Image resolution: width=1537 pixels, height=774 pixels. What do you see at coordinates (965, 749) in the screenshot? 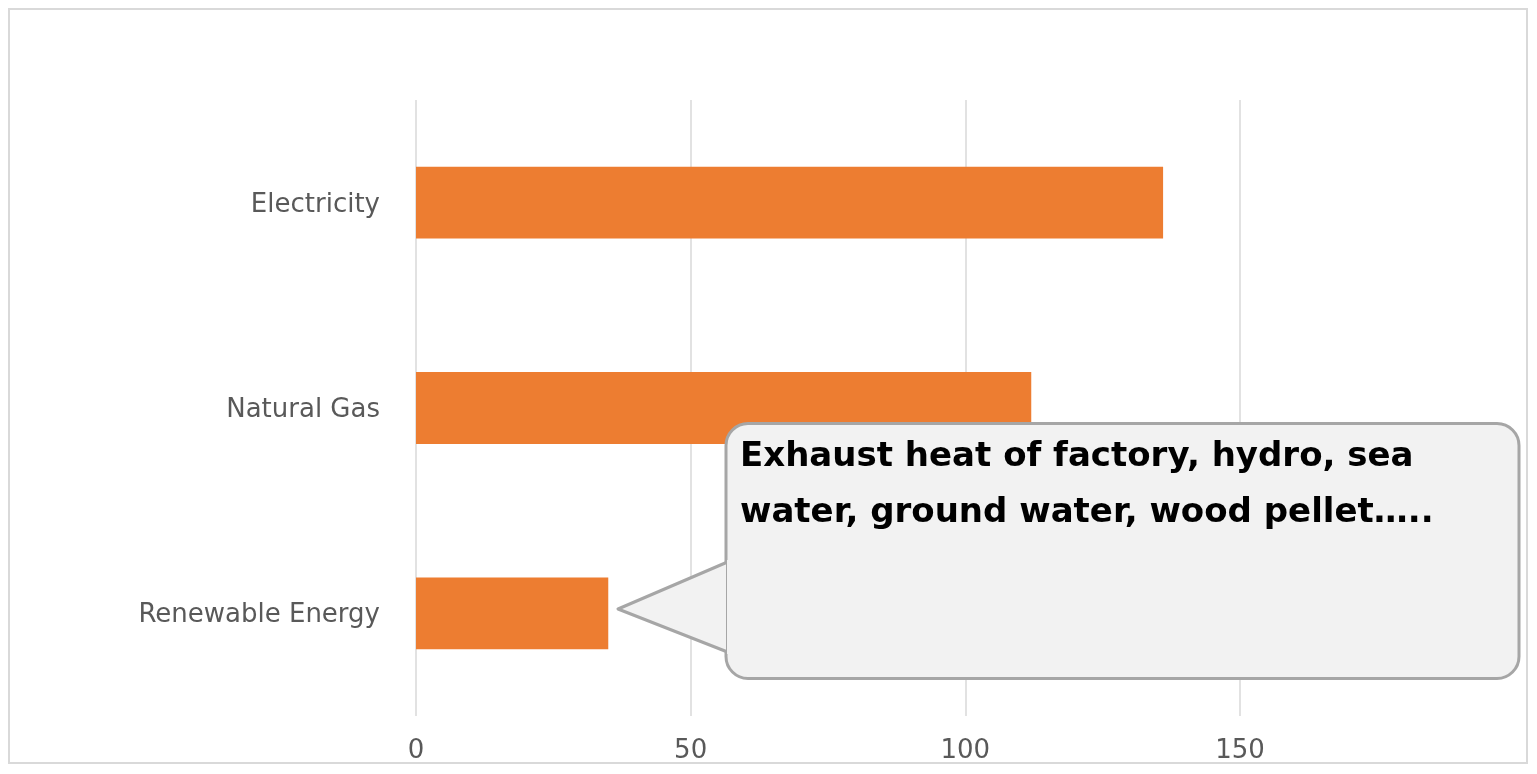
I see `x-tick-label: 100` at bounding box center [965, 749].